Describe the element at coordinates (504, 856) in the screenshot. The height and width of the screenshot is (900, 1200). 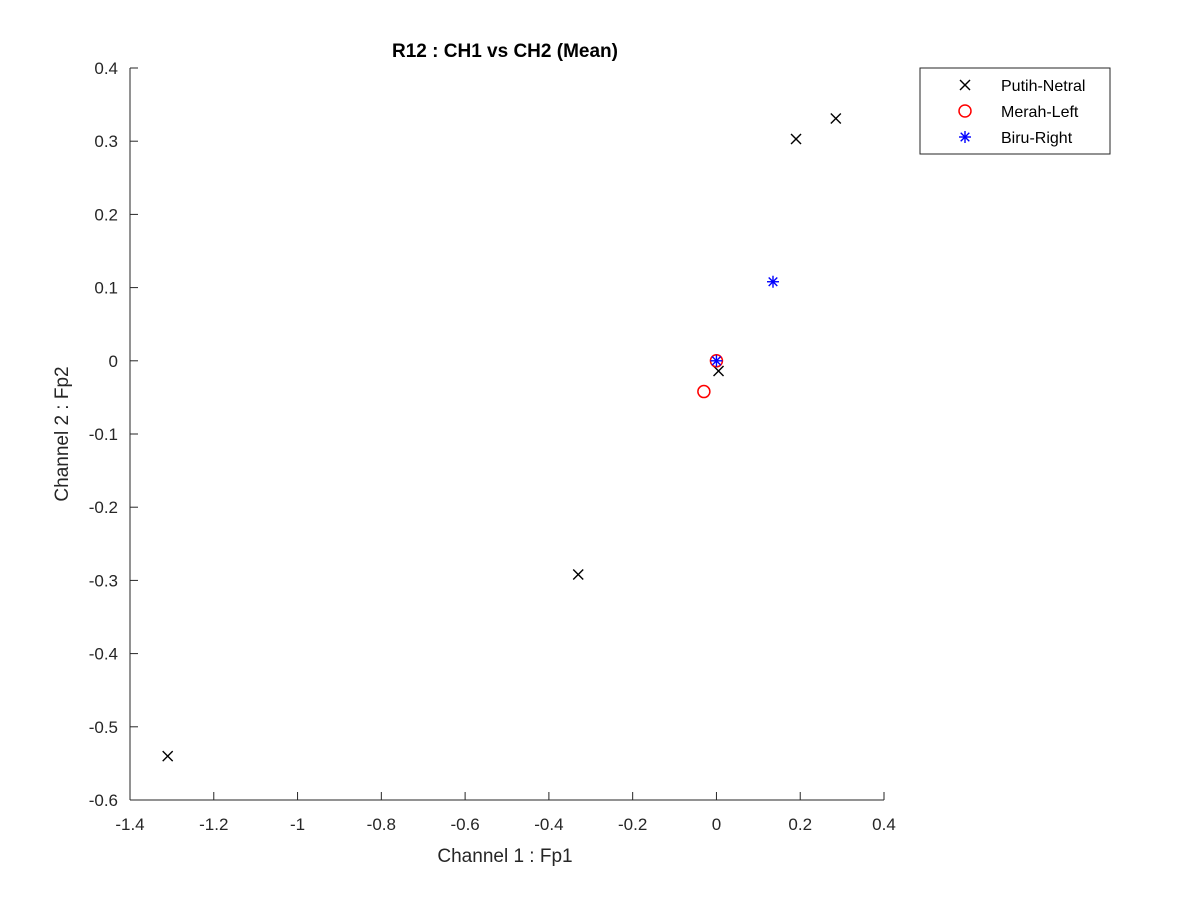
I see `x-axis-label: Channel 1 : Fp1` at that location.